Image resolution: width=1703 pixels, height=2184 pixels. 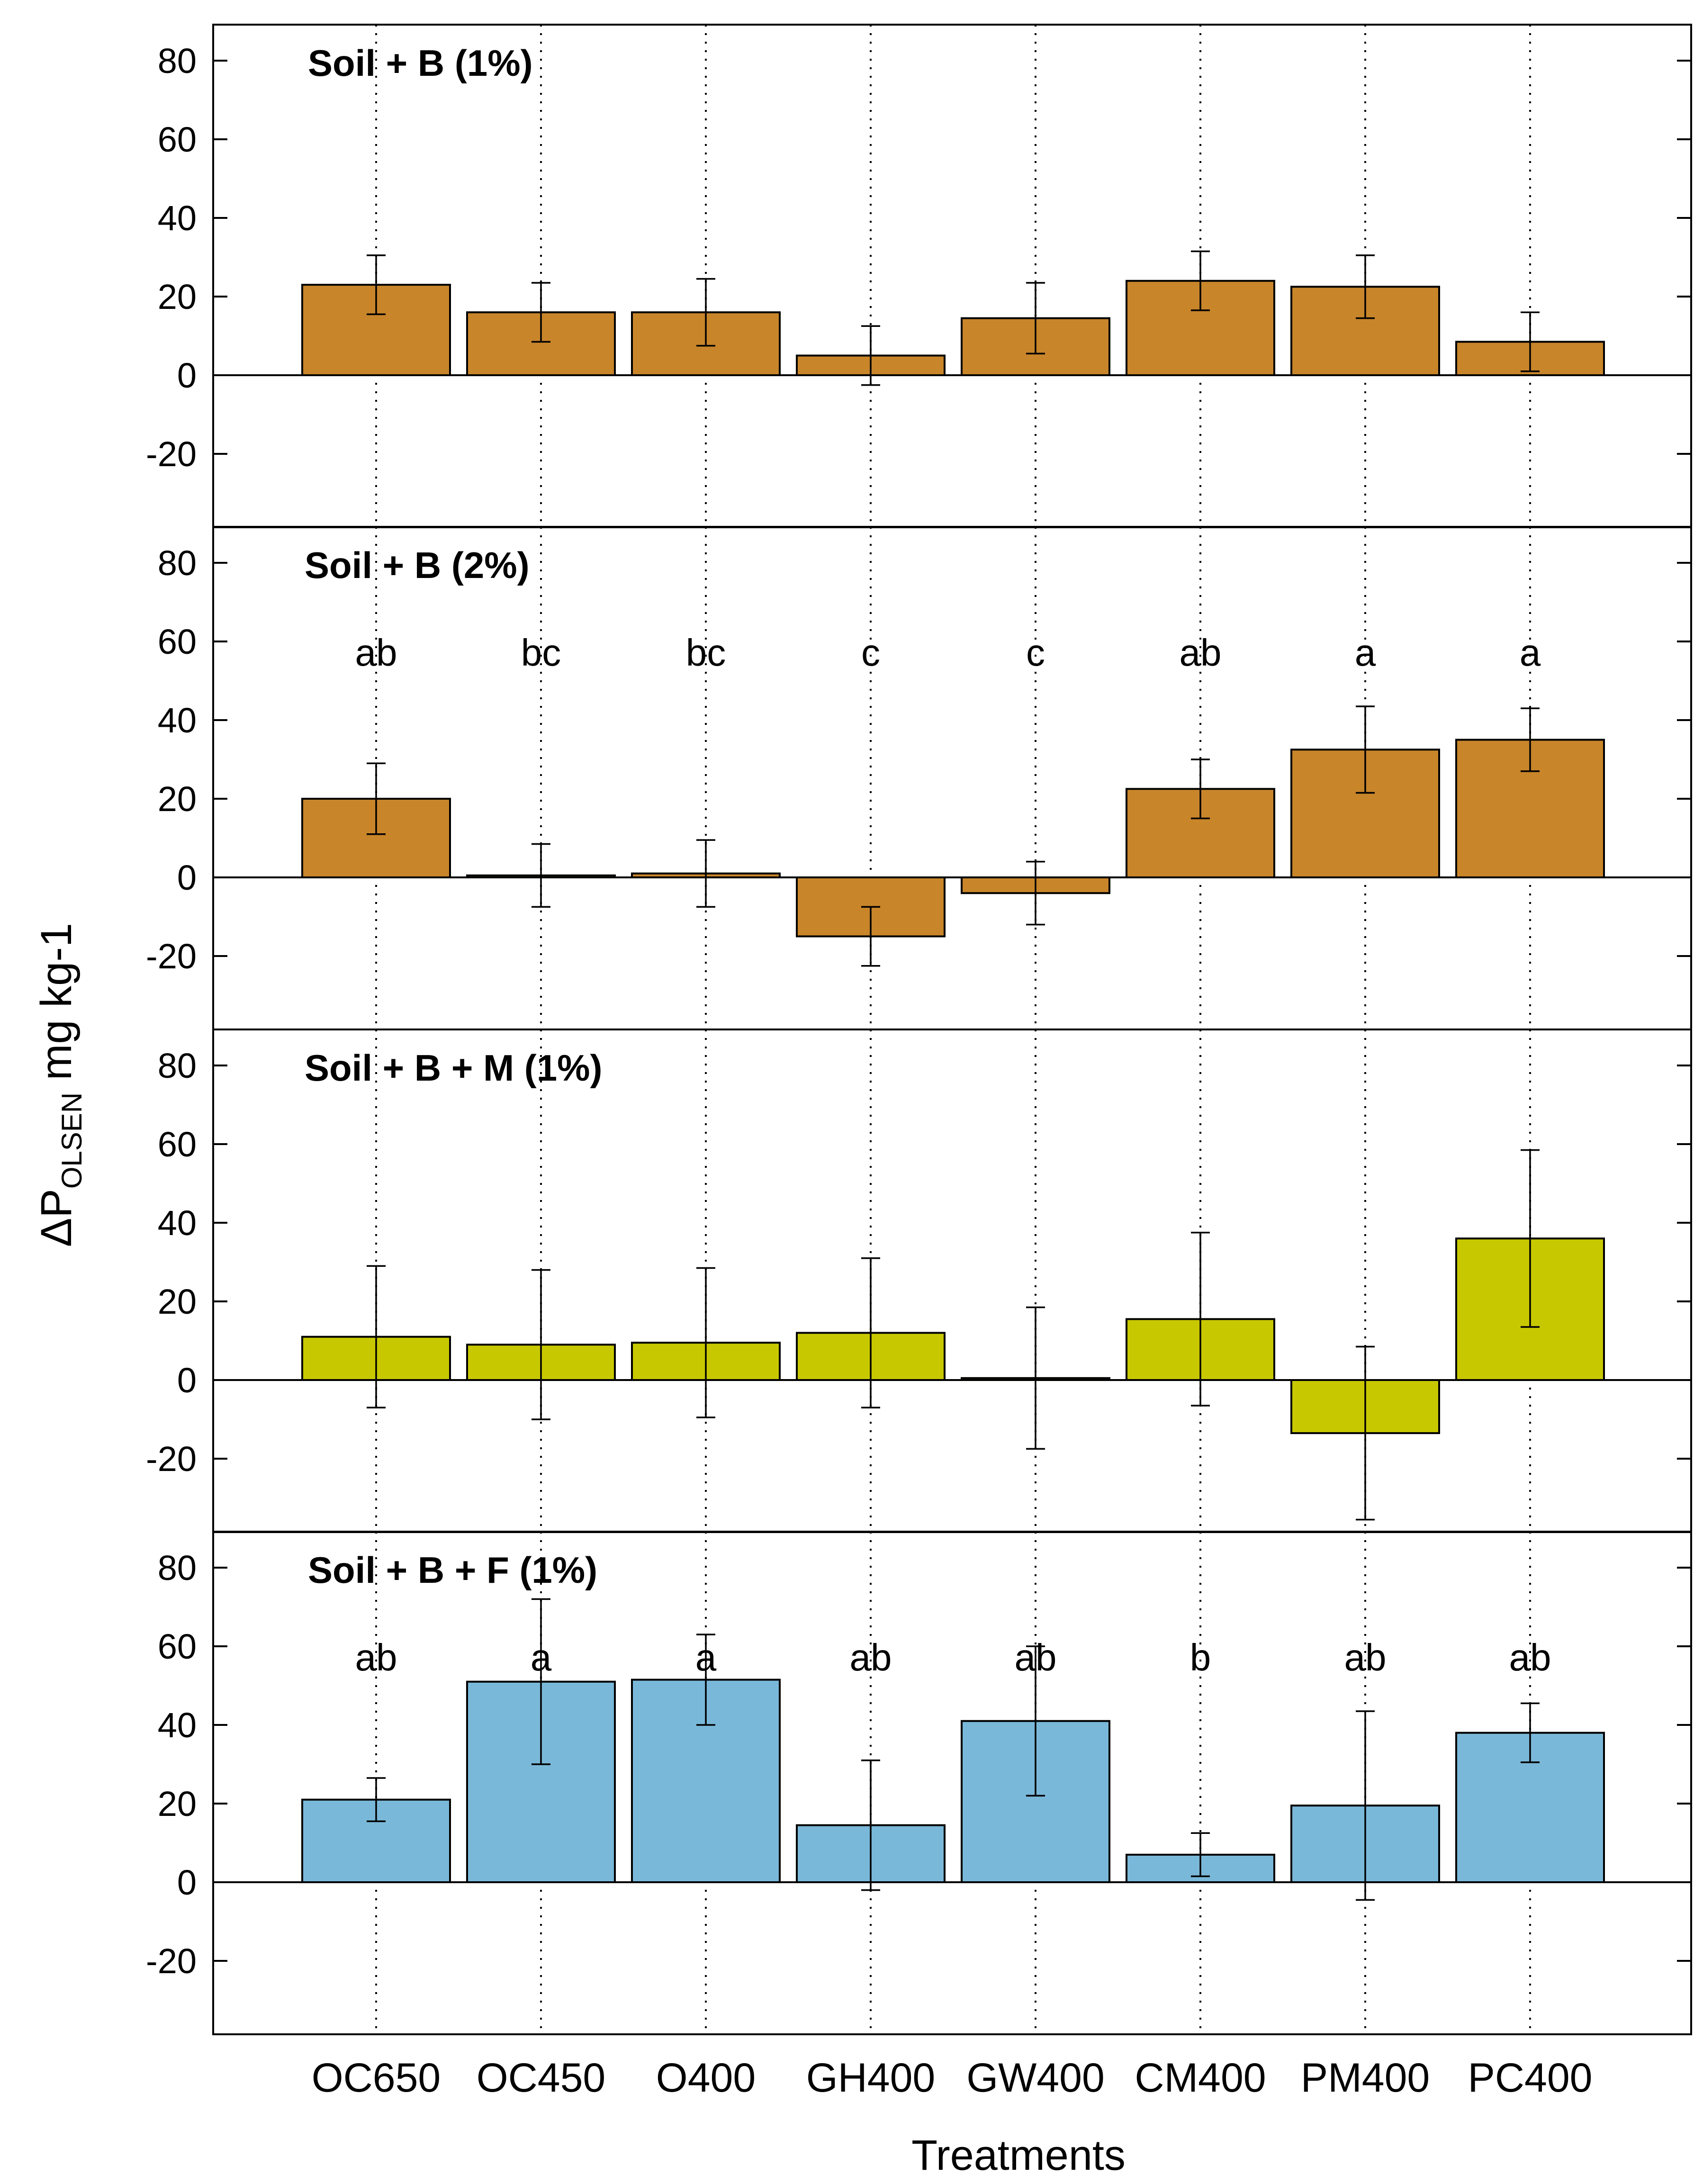 I want to click on significance-letter: b, so click(x=1200, y=1657).